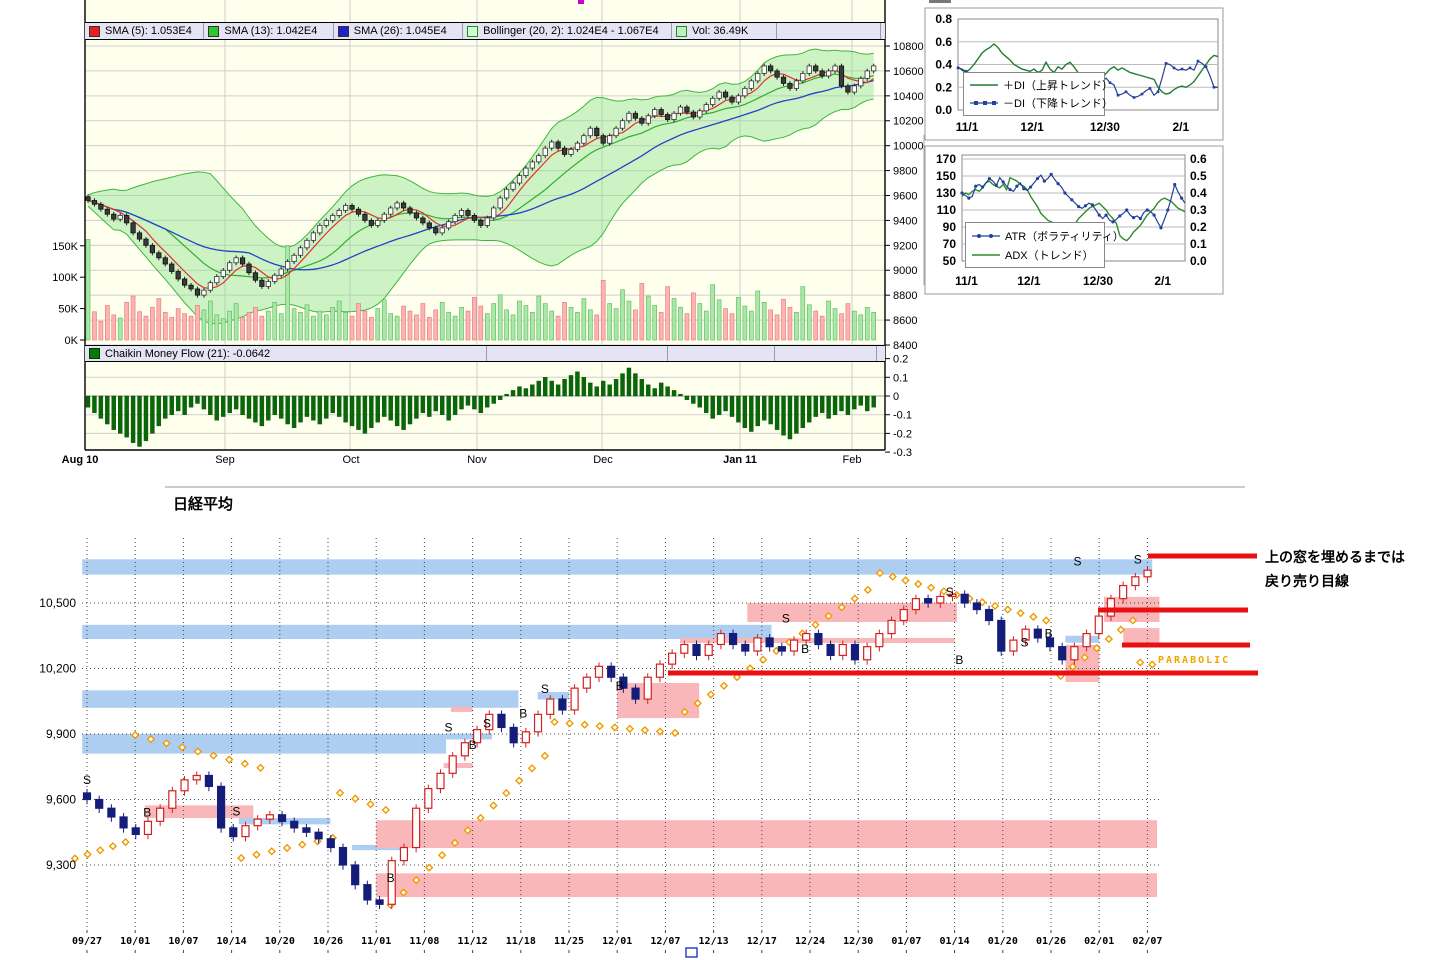  Describe the element at coordinates (399, 31) in the screenshot. I see `legend-item-sma26: SMA (26): 1.045E4` at that location.